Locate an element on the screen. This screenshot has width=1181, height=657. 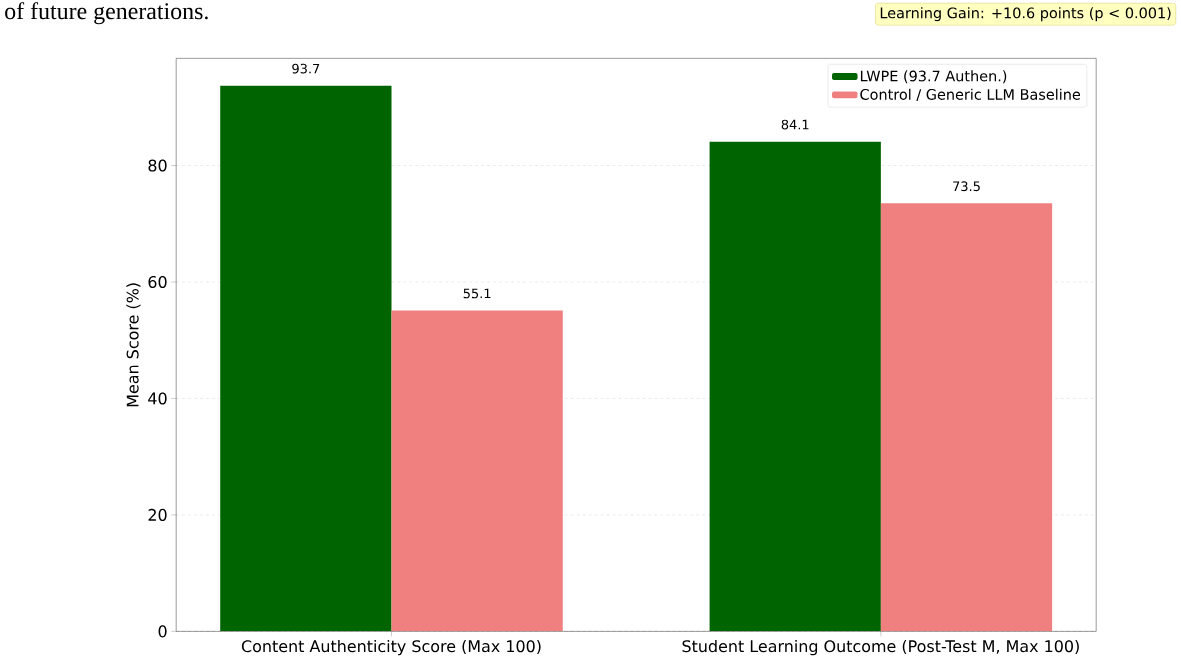
text: Learning Gain: +10.6 points (p < 0.001) is located at coordinates (1025, 14).